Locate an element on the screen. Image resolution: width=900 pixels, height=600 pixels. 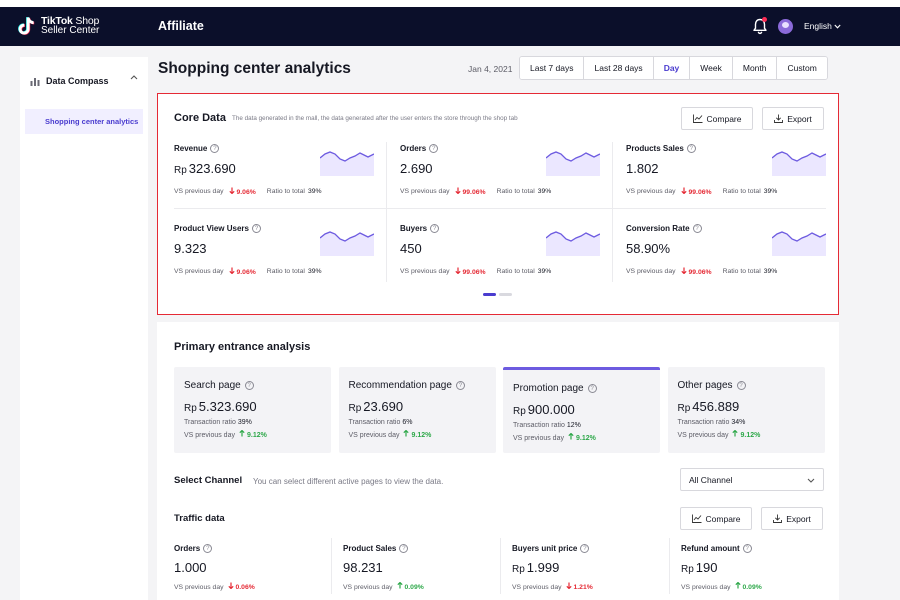
change-value: 0.09% is located at coordinates (752, 587).